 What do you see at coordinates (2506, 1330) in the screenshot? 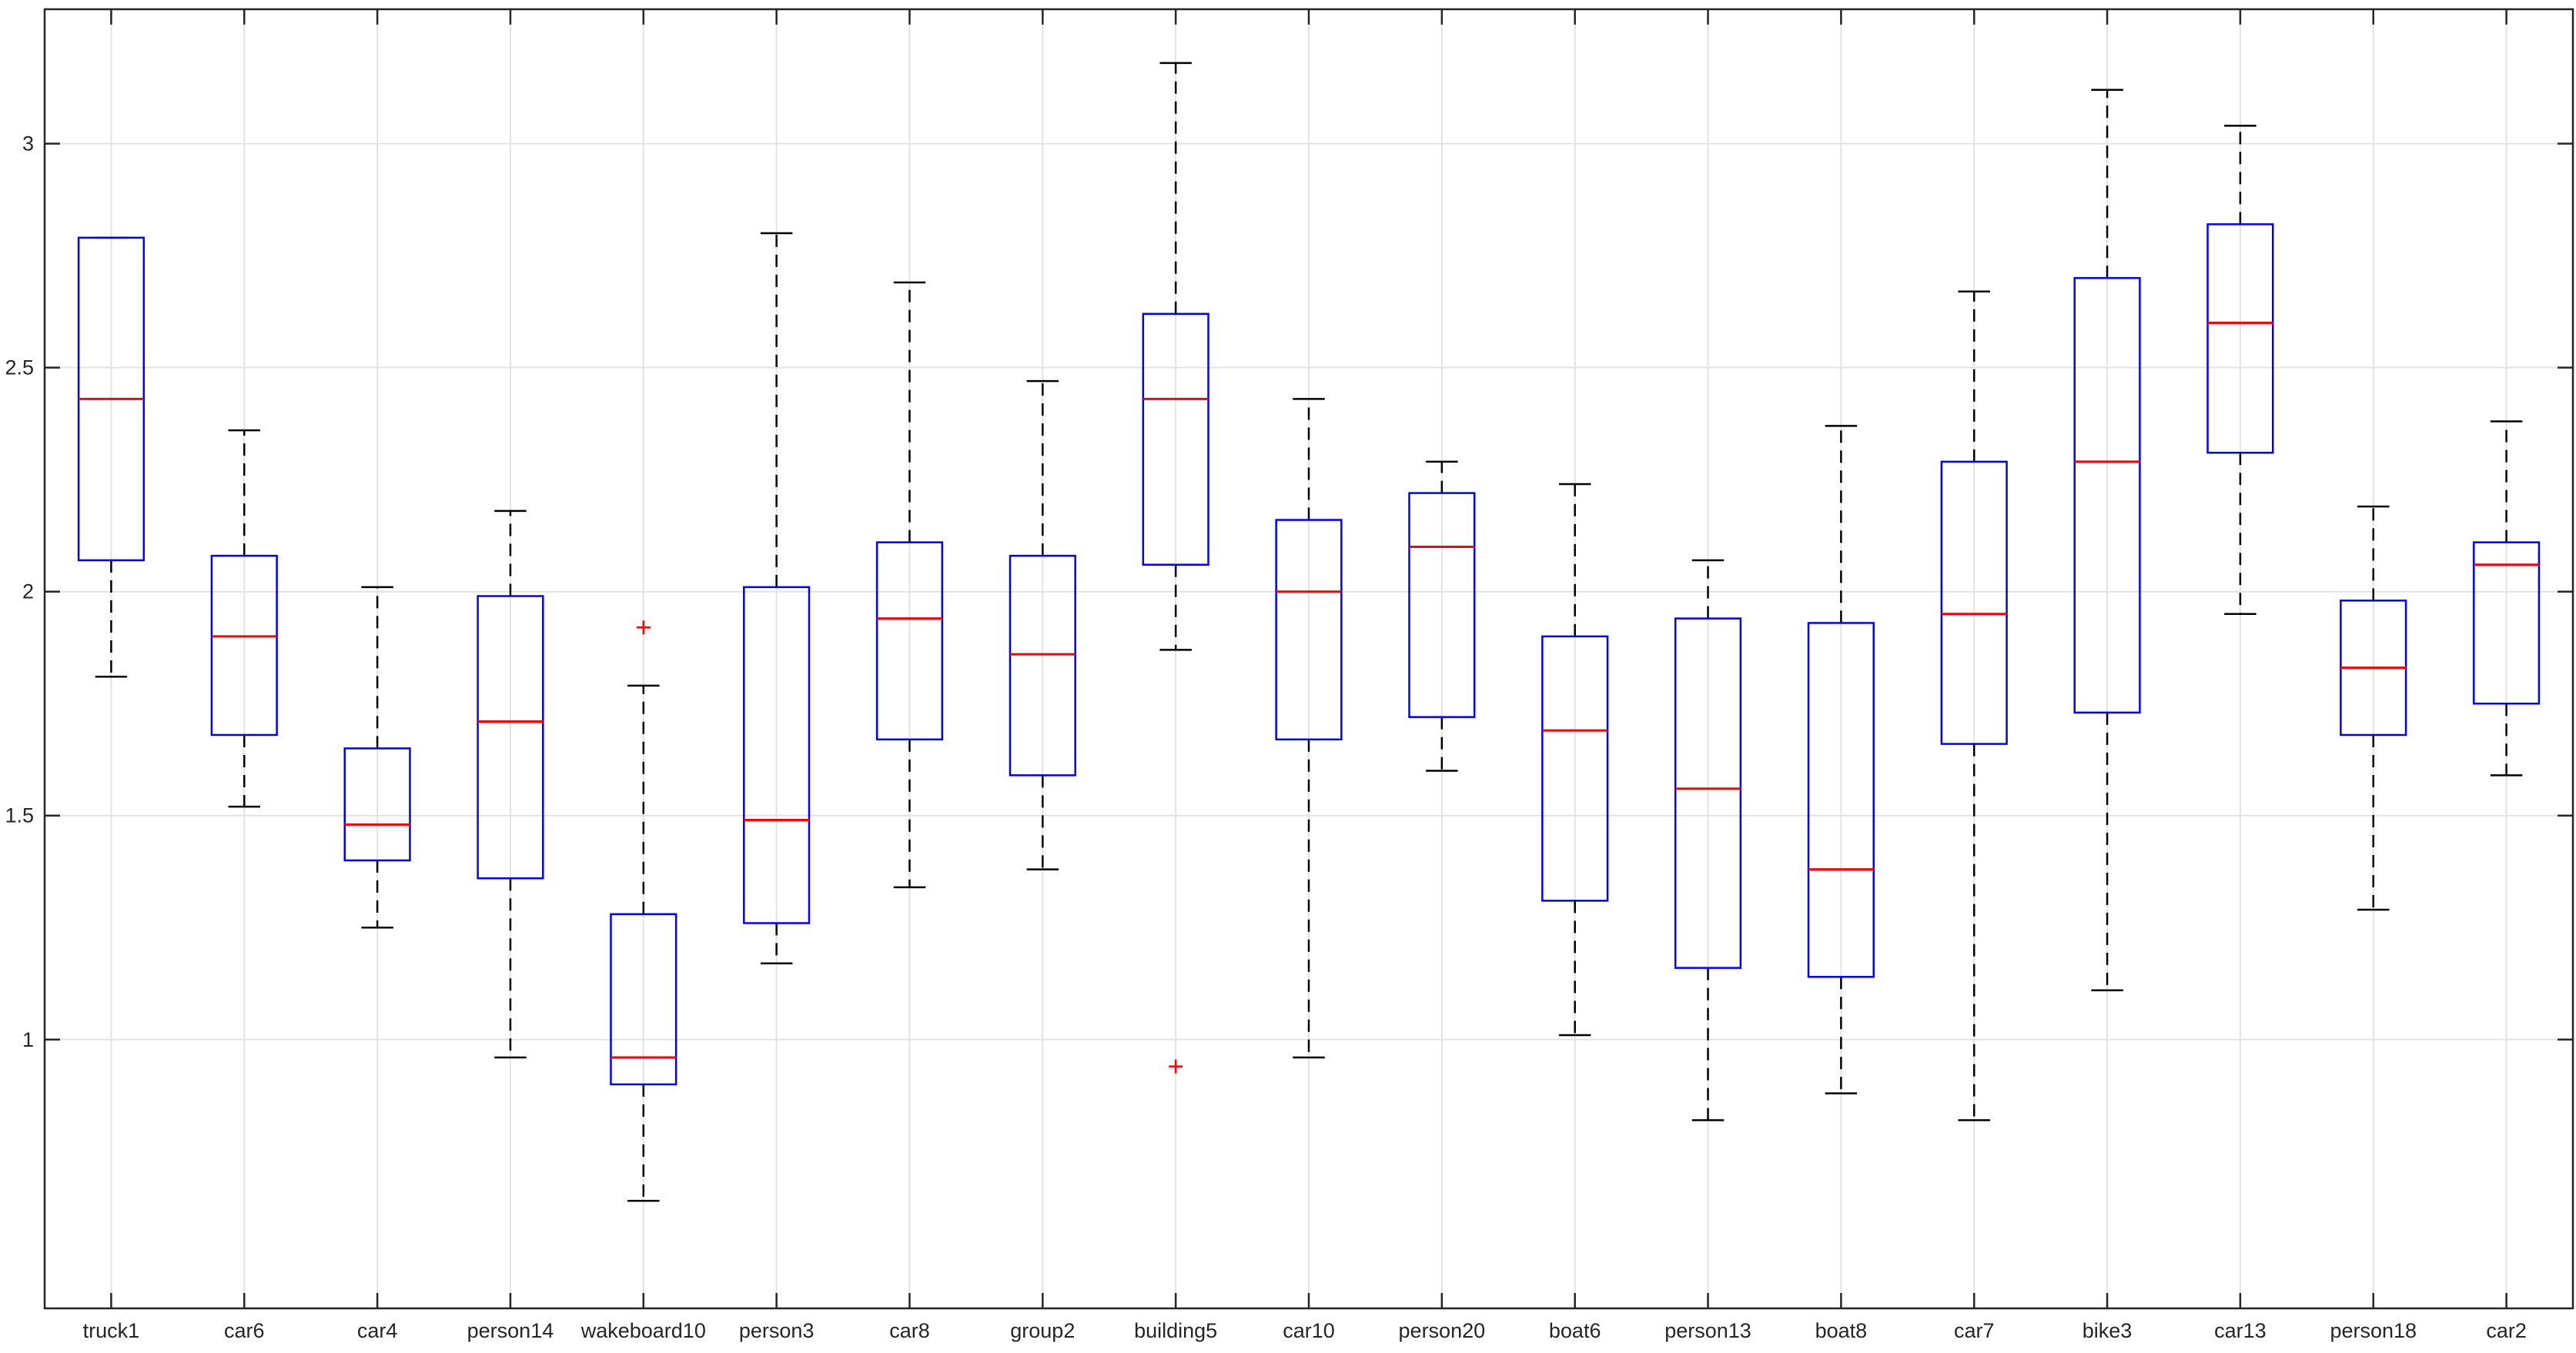
I see `x-tick-label: car2` at bounding box center [2506, 1330].